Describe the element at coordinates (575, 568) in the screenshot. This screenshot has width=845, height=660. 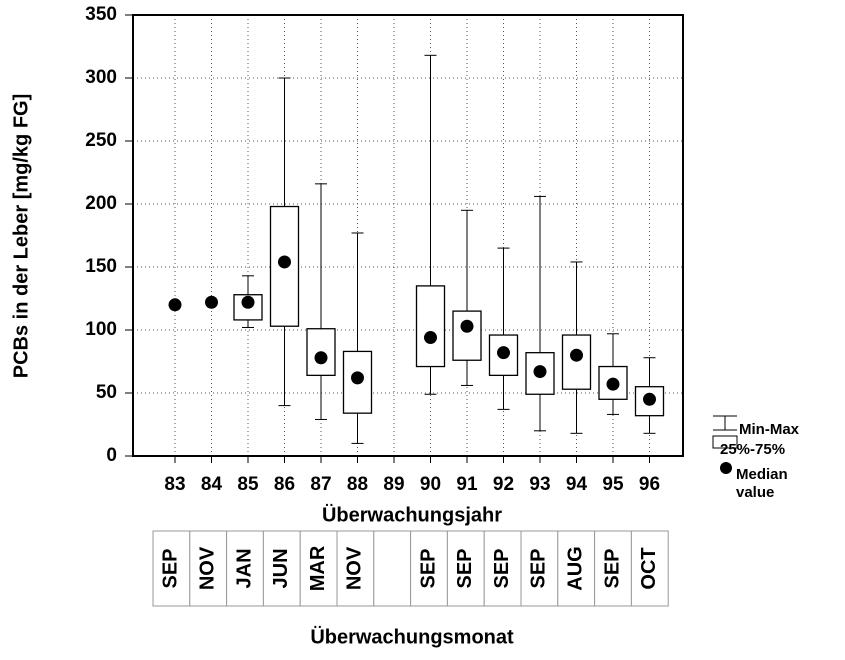
I see `month-text: AUG` at that location.